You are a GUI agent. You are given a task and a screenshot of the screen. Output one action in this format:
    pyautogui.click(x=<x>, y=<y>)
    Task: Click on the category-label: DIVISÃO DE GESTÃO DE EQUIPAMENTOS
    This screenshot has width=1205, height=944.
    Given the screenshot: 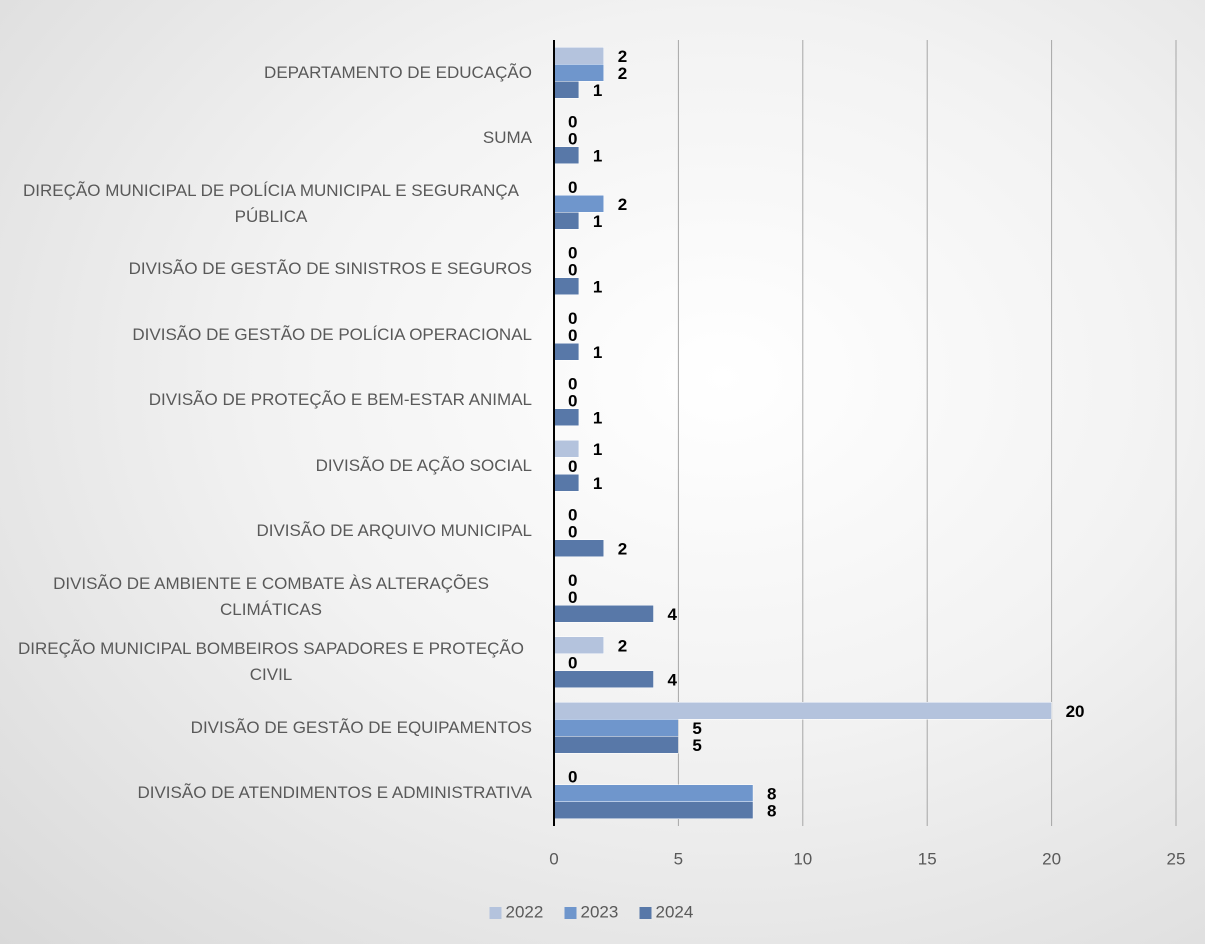 What is the action you would take?
    pyautogui.click(x=271, y=728)
    